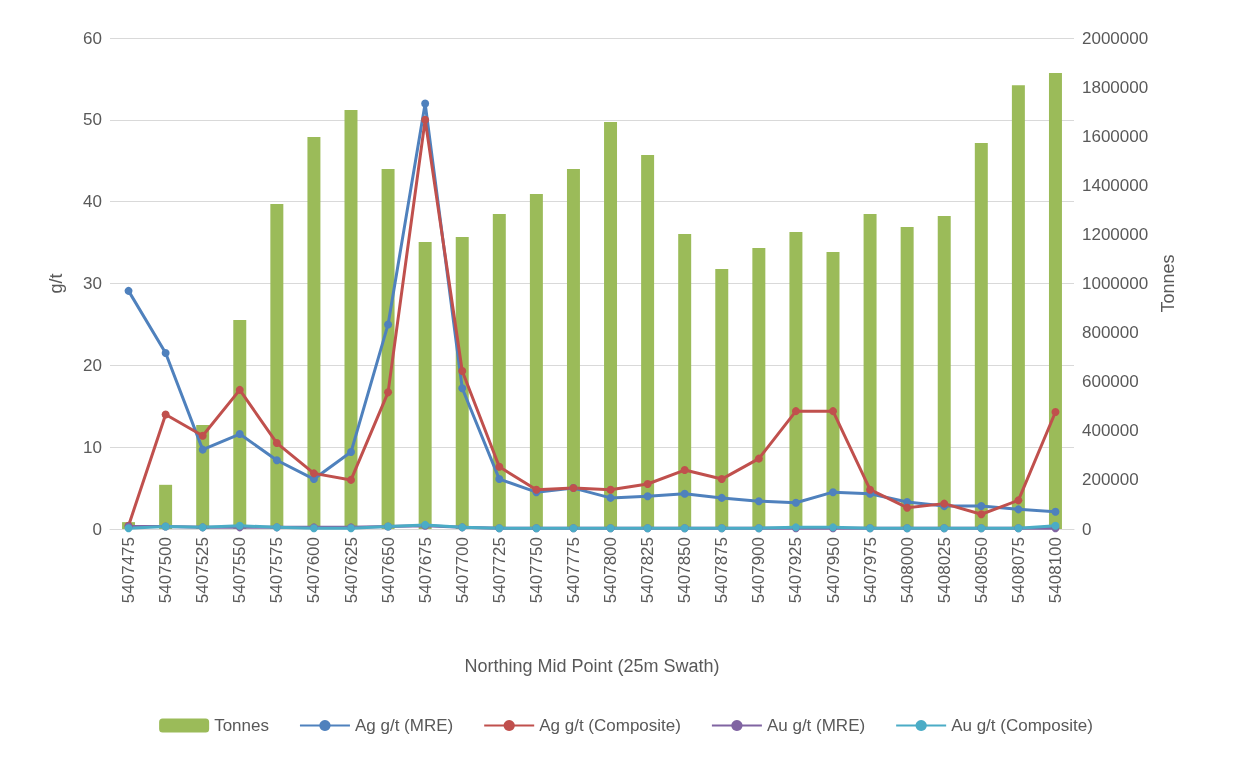  Describe the element at coordinates (816, 725) in the screenshot. I see `legend-label: Au g/t (MRE)` at that location.